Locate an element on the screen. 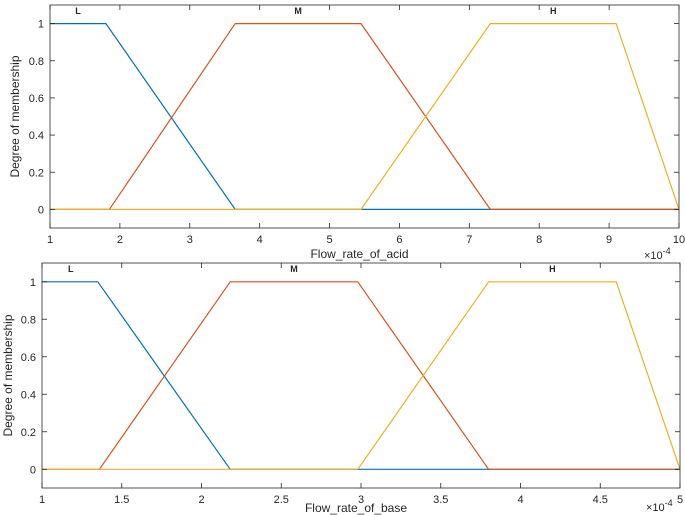 This screenshot has width=685, height=515. chart1-x-tick-label: 4 is located at coordinates (260, 240).